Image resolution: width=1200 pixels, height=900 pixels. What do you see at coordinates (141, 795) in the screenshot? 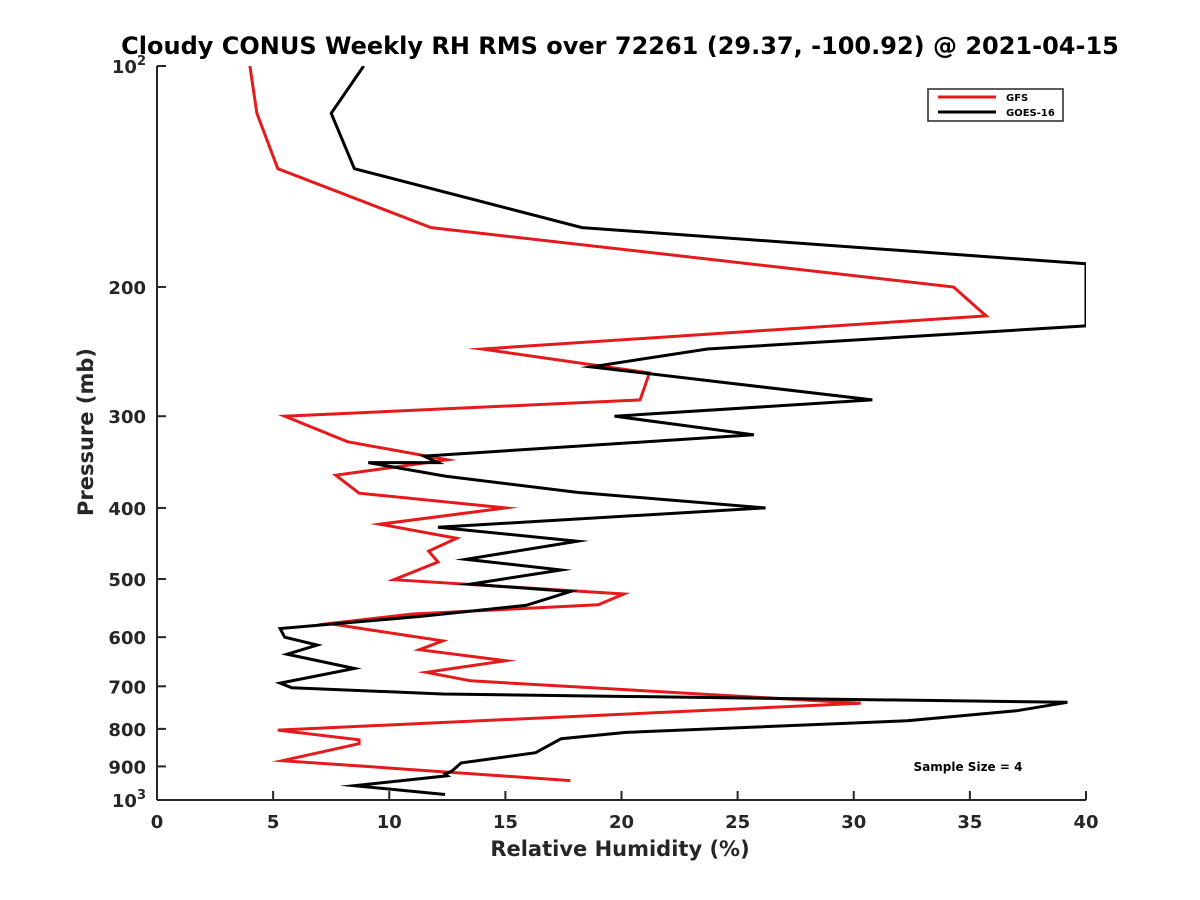
I see `y-tick-label-exponent: 3` at bounding box center [141, 795].